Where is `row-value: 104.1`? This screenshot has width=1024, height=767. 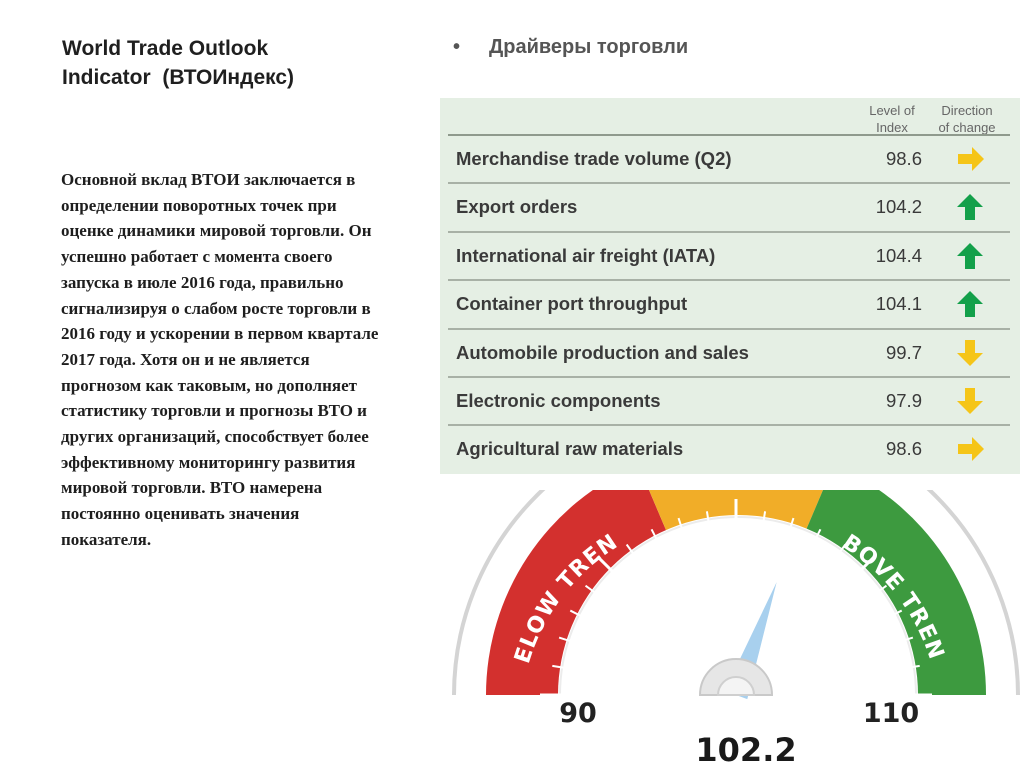
row-value: 104.1 is located at coordinates (898, 304).